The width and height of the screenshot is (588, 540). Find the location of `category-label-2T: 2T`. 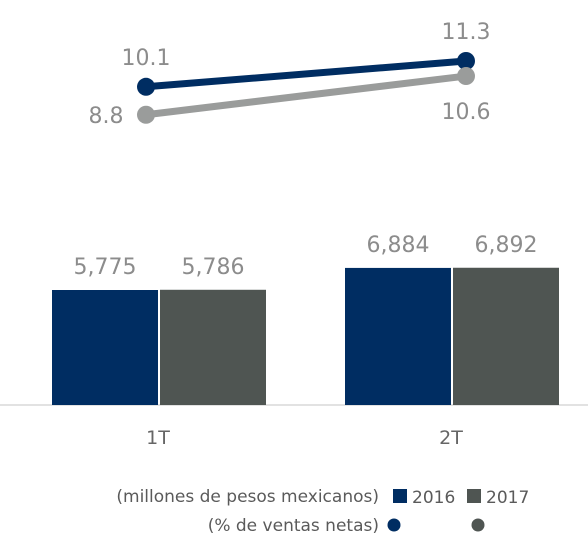

category-label-2T: 2T is located at coordinates (451, 438).